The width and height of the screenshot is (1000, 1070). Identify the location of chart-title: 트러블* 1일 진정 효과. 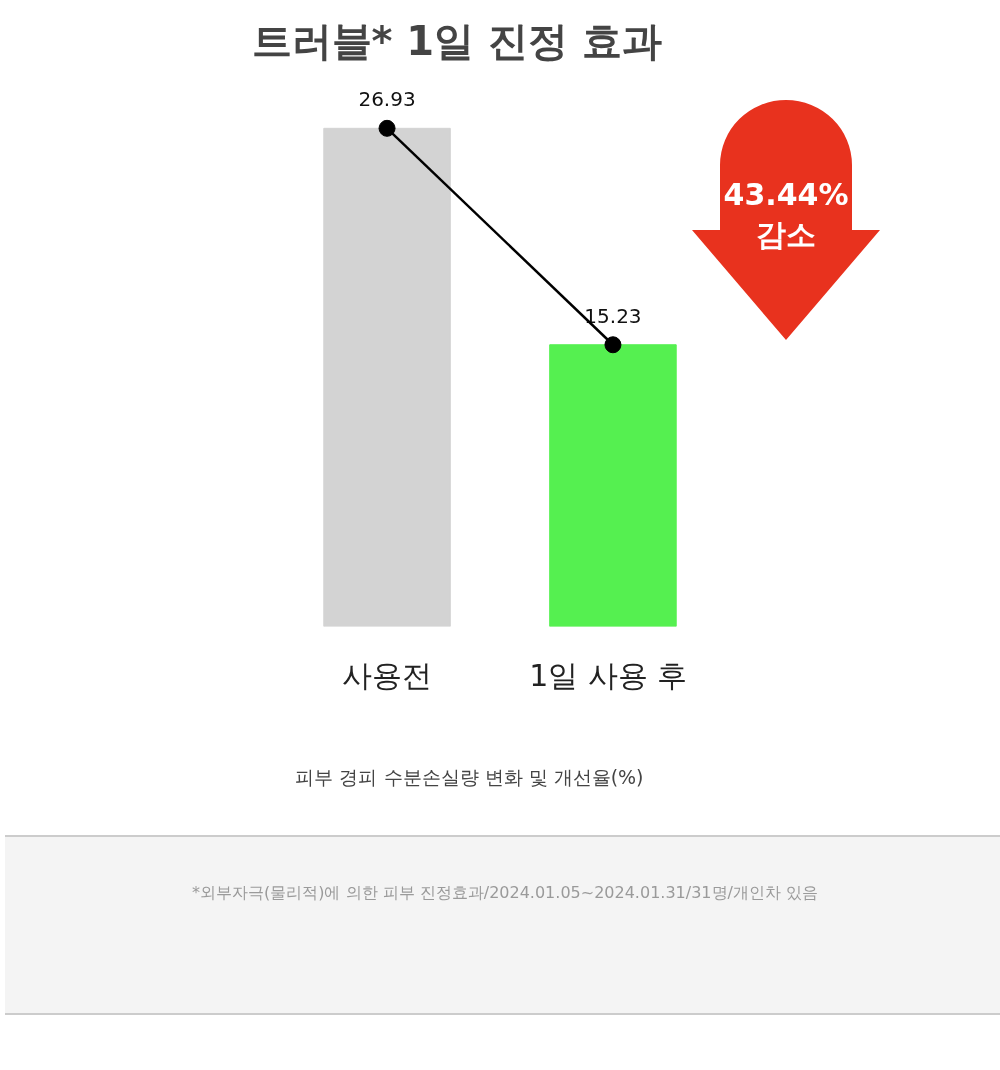
(457, 40).